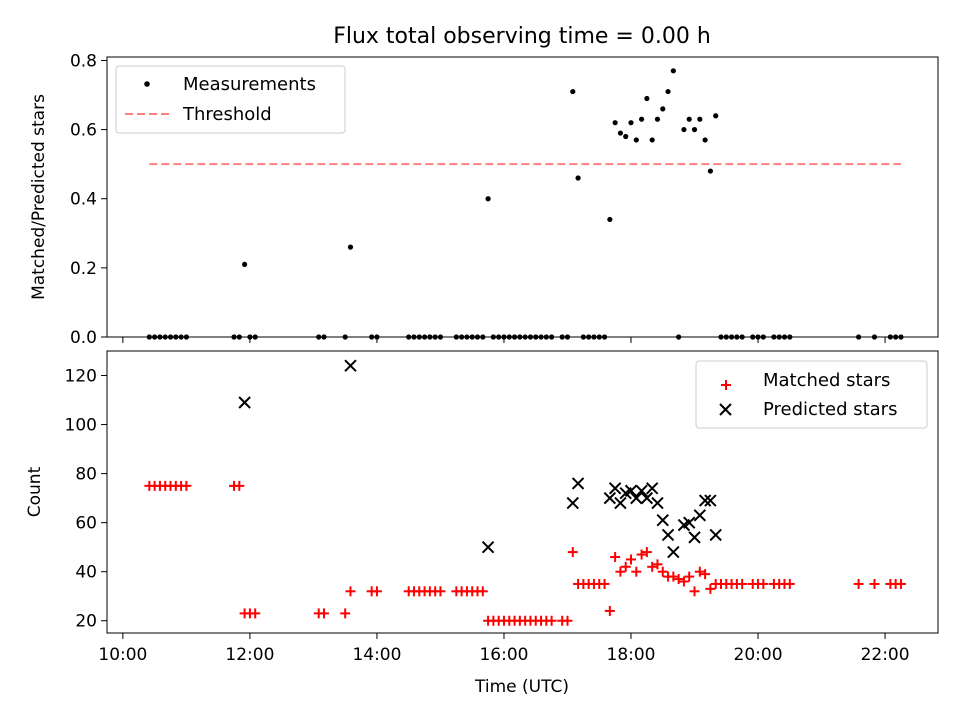 Image resolution: width=960 pixels, height=724 pixels. Describe the element at coordinates (376, 655) in the screenshot. I see `x-tick-label: 14:00` at that location.